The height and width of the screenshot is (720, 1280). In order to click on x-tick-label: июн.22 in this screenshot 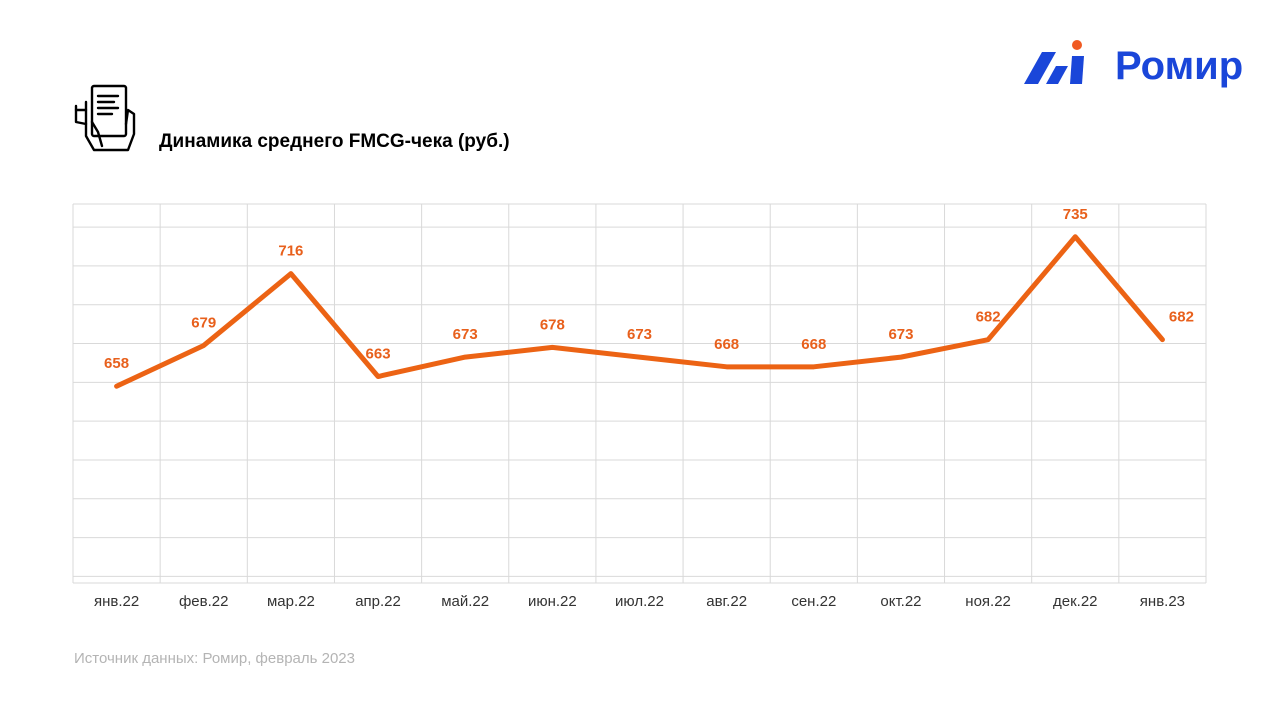, I will do `click(552, 601)`.